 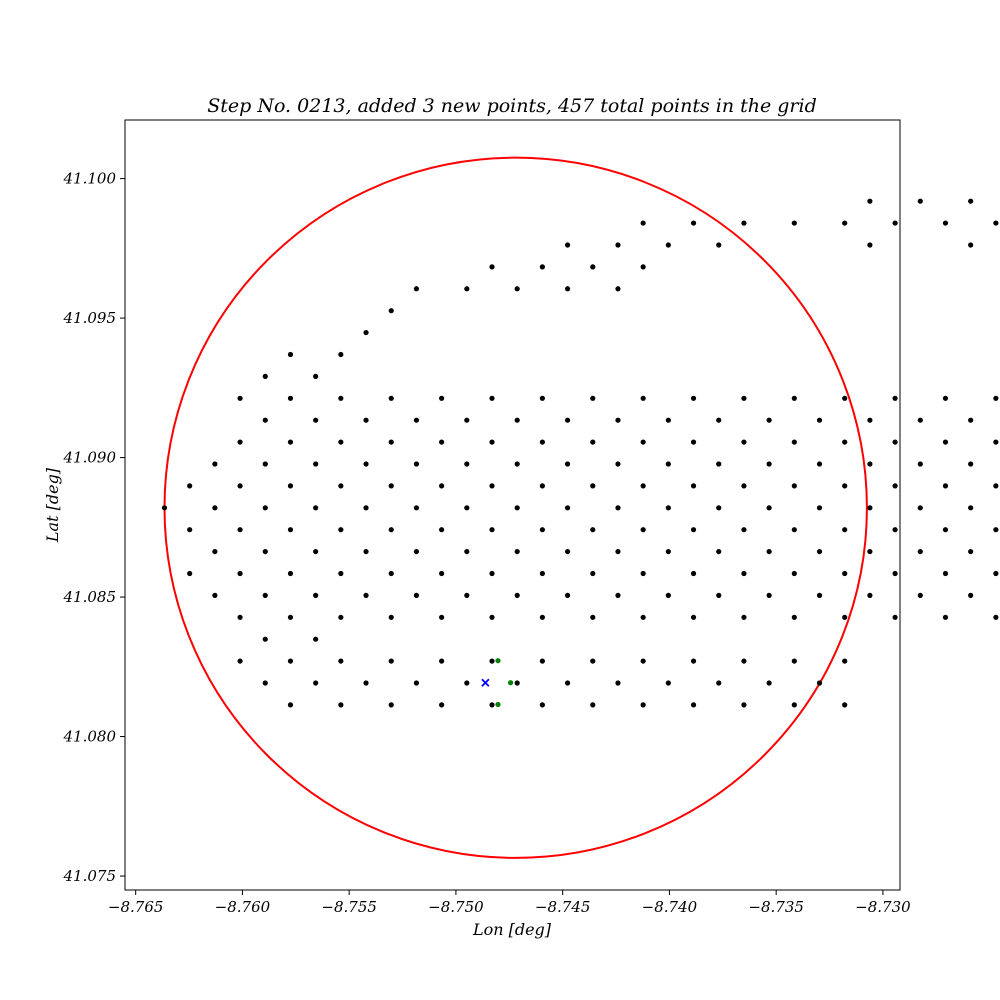 What do you see at coordinates (90, 318) in the screenshot?
I see `y-tick-label: 41.095` at bounding box center [90, 318].